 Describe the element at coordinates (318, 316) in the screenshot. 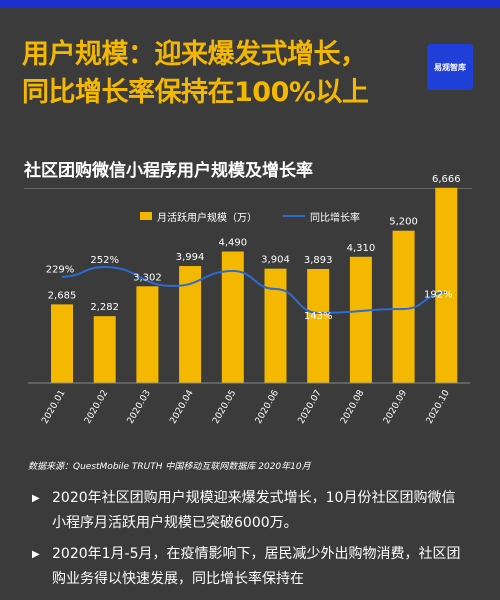

I see `growth-rate-label: 143%` at that location.